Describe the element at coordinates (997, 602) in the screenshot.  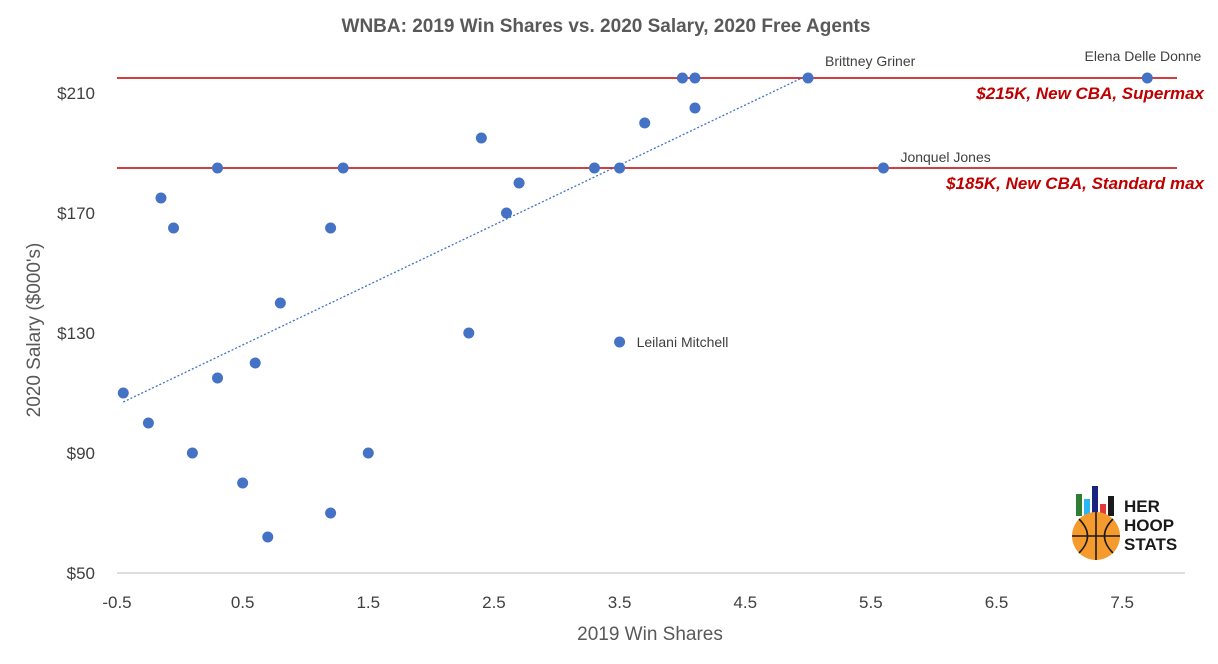
I see `x-tick-label: 6.5` at that location.